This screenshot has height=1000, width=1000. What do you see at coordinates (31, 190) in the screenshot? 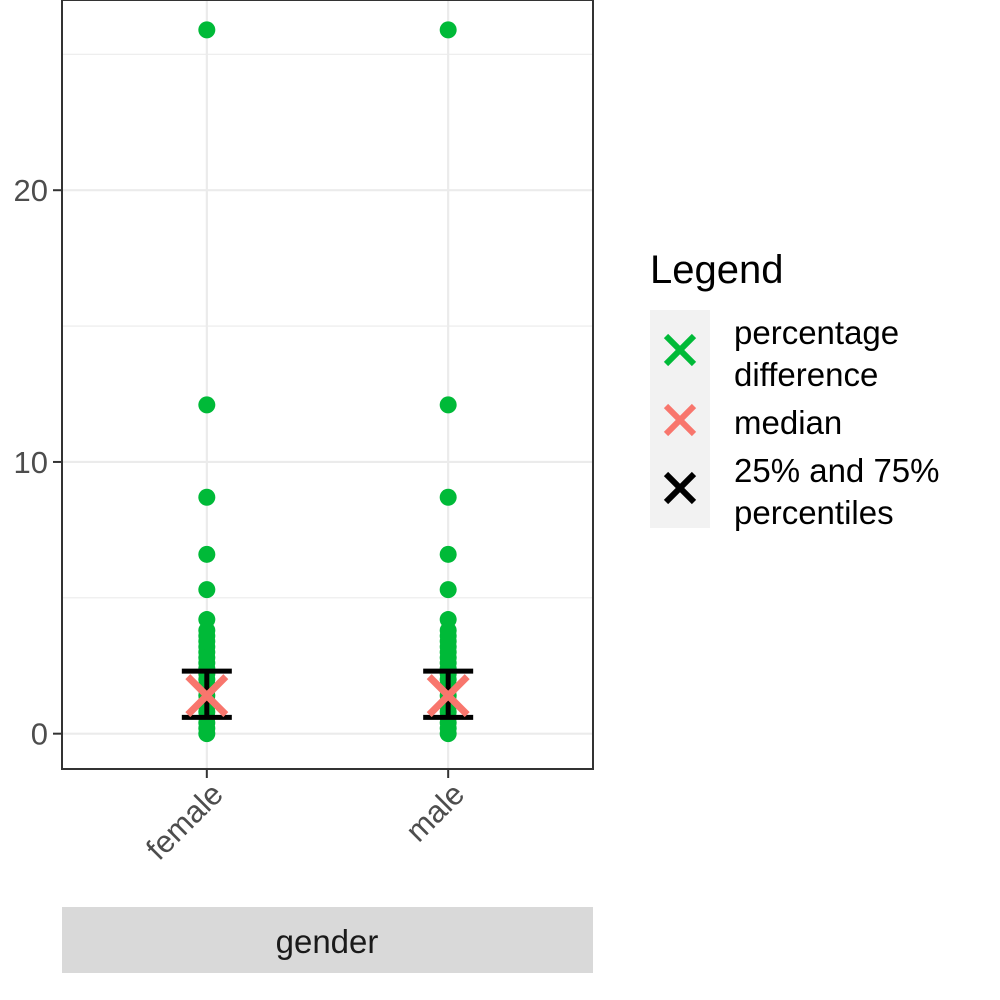
I see `y-tick-label: 20` at bounding box center [31, 190].